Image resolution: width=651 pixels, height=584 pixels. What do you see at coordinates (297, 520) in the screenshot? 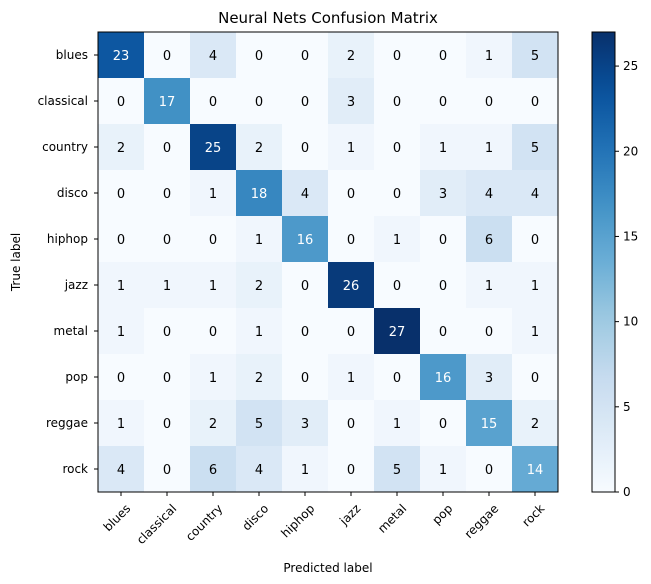
I see `x-tick-label: hiphop` at bounding box center [297, 520].